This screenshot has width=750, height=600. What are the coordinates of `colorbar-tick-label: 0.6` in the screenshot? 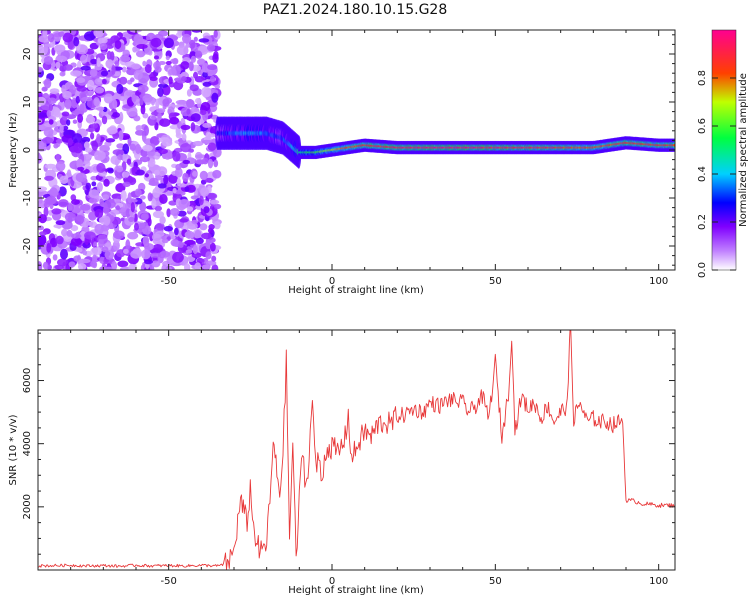 It's located at (702, 126).